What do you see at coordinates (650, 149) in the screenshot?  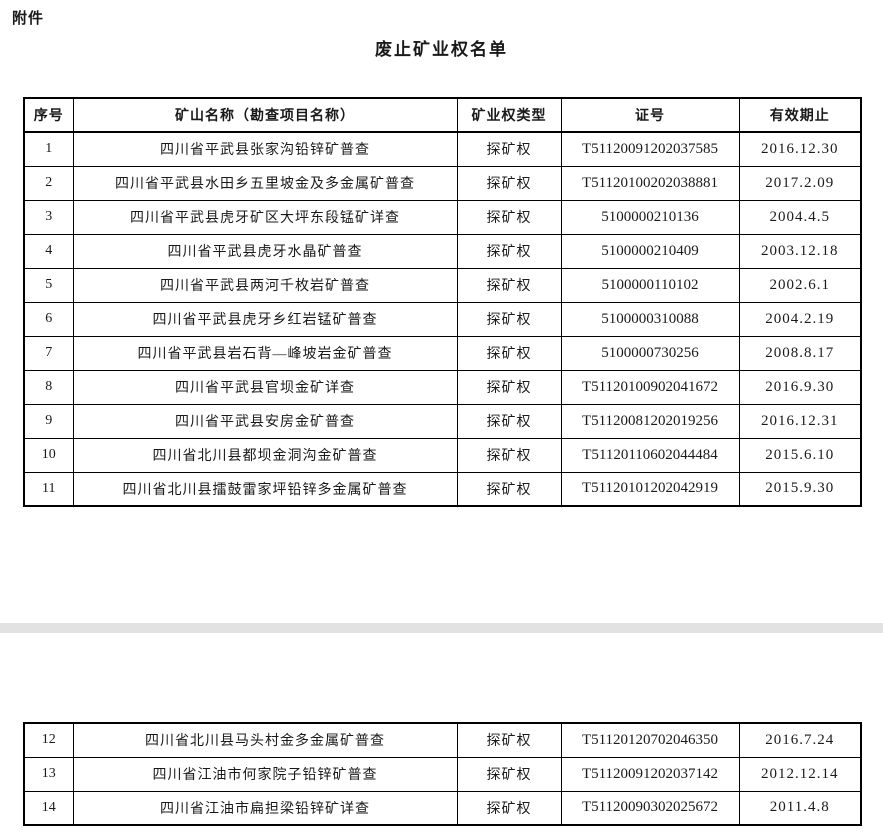 I see `certificate-number: T51120091202037585` at bounding box center [650, 149].